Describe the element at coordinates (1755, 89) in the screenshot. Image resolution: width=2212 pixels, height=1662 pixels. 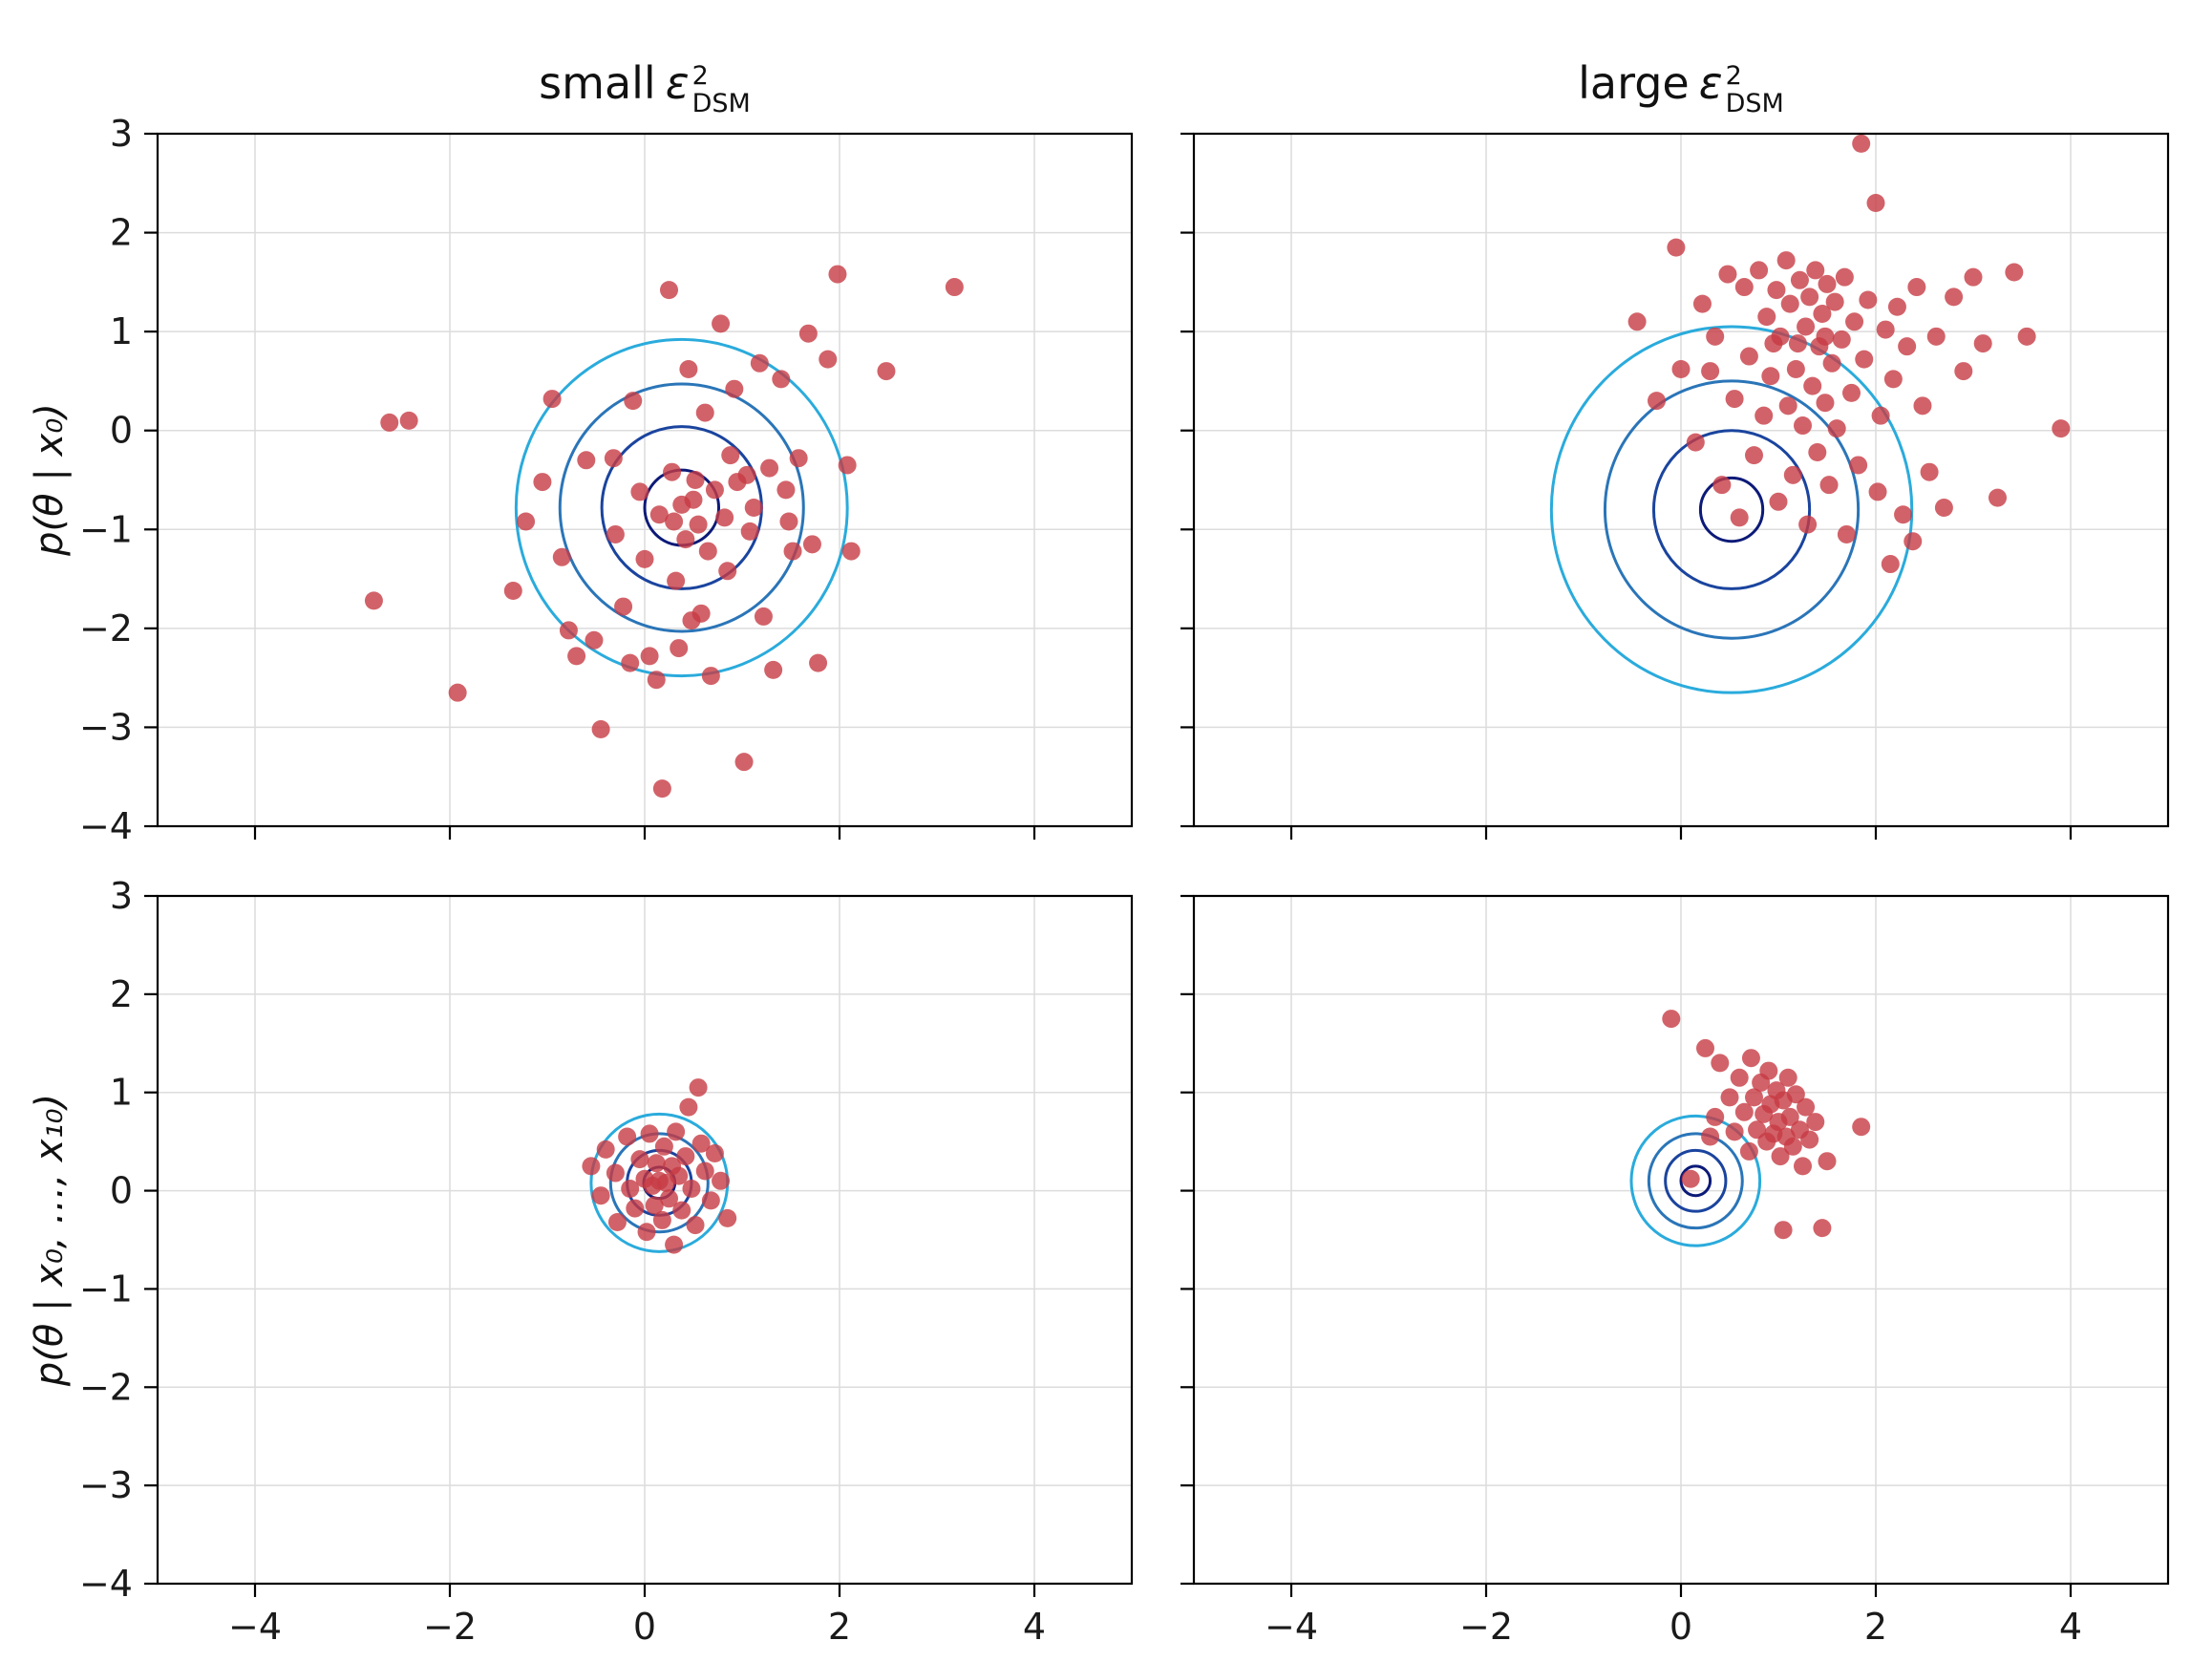
I see `epsilon-supsub: 2 DSM` at that location.